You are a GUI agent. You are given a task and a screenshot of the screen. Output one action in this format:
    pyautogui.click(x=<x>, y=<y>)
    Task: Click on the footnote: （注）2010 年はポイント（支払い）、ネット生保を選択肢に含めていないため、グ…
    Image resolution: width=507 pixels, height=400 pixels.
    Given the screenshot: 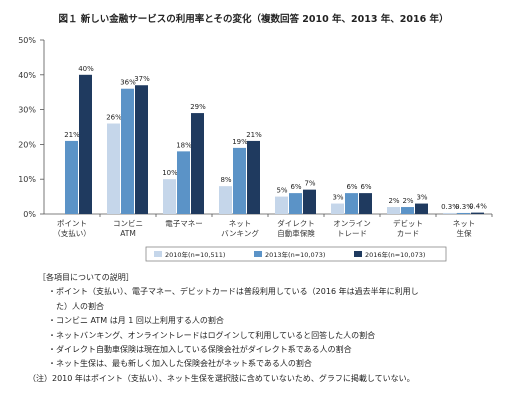 What is the action you would take?
    pyautogui.click(x=221, y=378)
    